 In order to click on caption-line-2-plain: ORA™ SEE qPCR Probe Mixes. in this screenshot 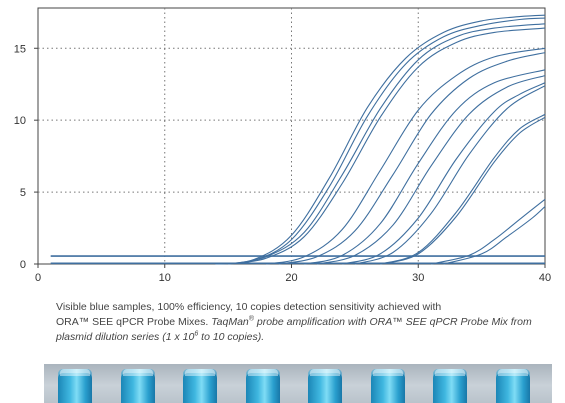, I will do `click(134, 322)`.